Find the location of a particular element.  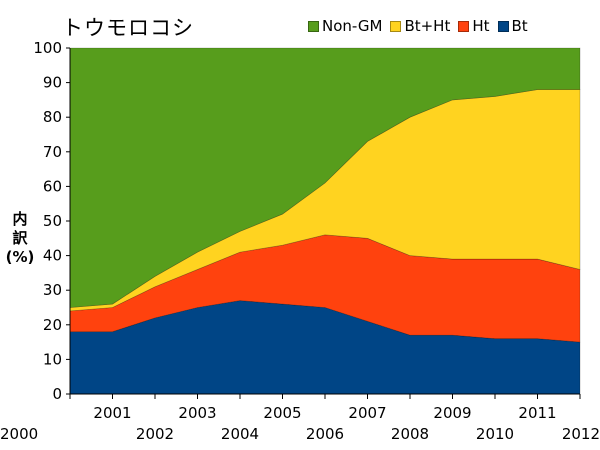

x-tick-label: 2009 is located at coordinates (452, 413).